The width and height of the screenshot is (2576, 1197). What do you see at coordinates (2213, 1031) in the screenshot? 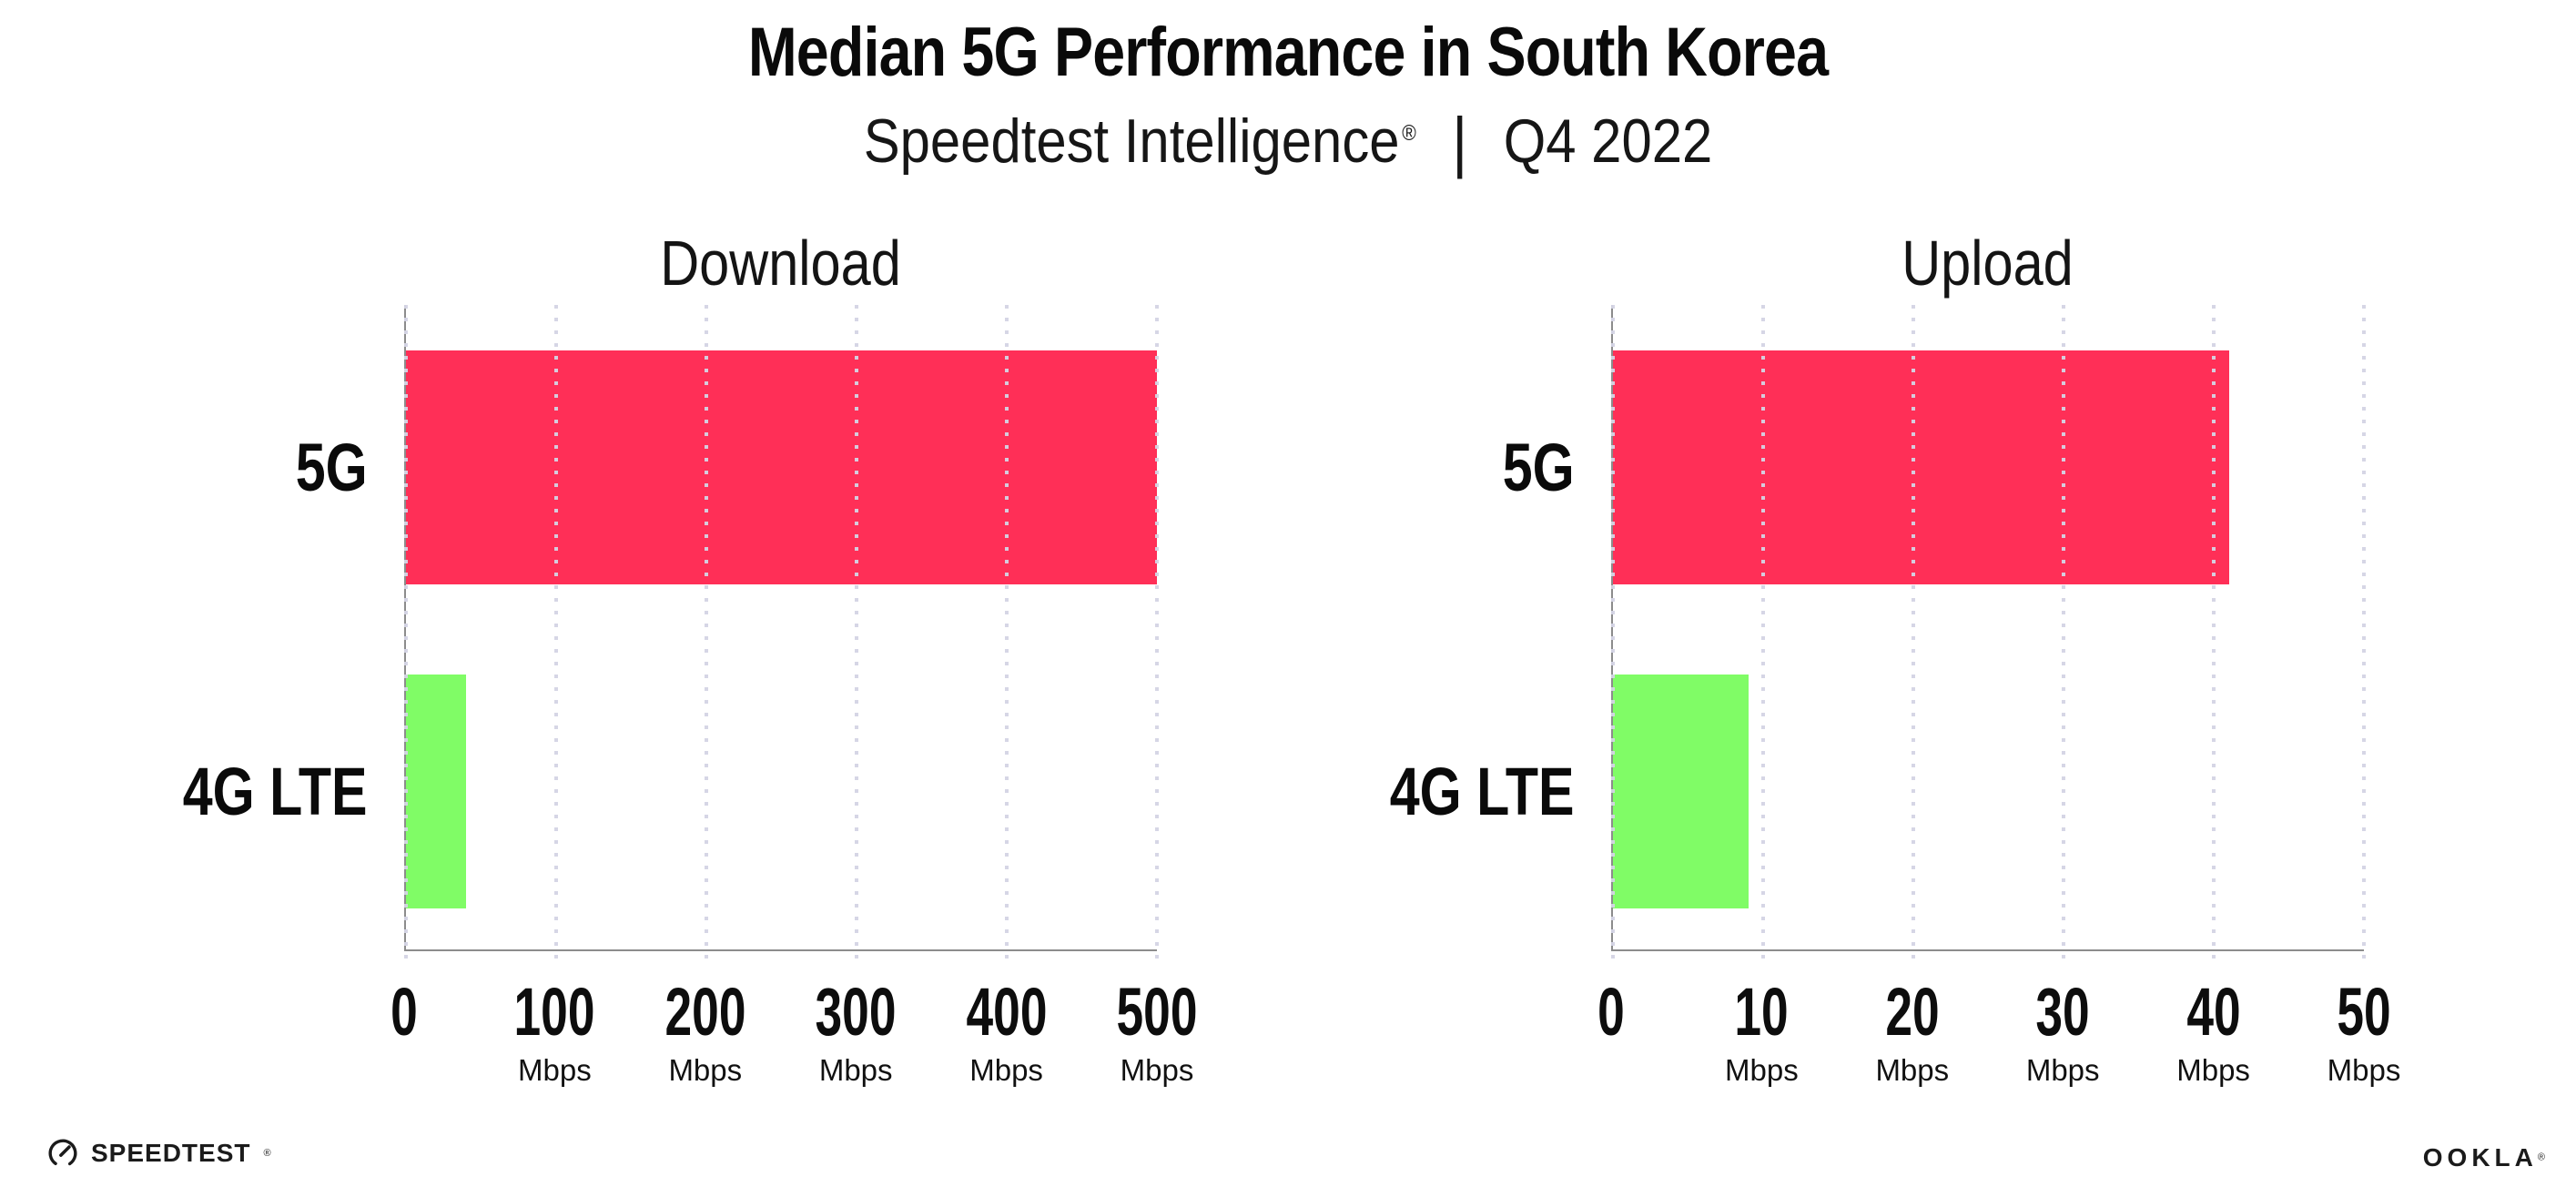
I see `x-tick: 40 Mbps` at bounding box center [2213, 1031].